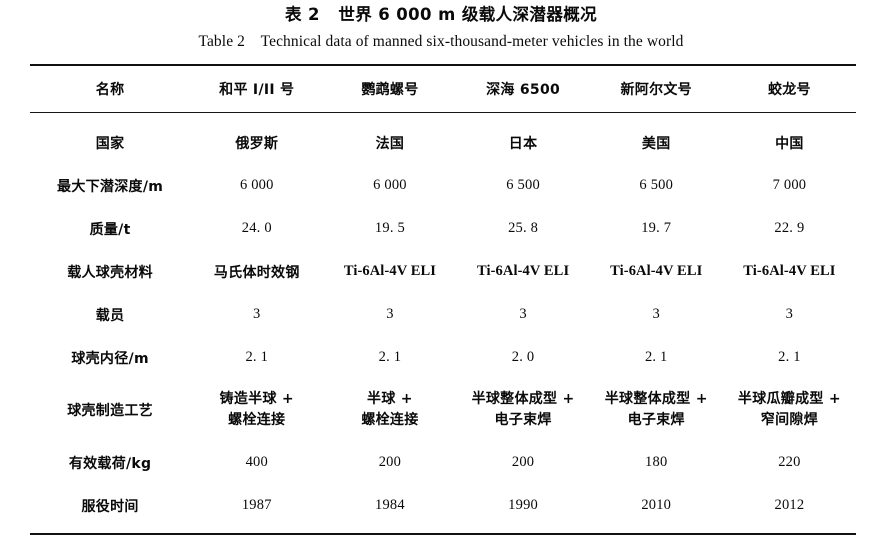 Image resolution: width=882 pixels, height=536 pixels. I want to click on column-header-vehicle: 和平 I/II 号, so click(257, 90).